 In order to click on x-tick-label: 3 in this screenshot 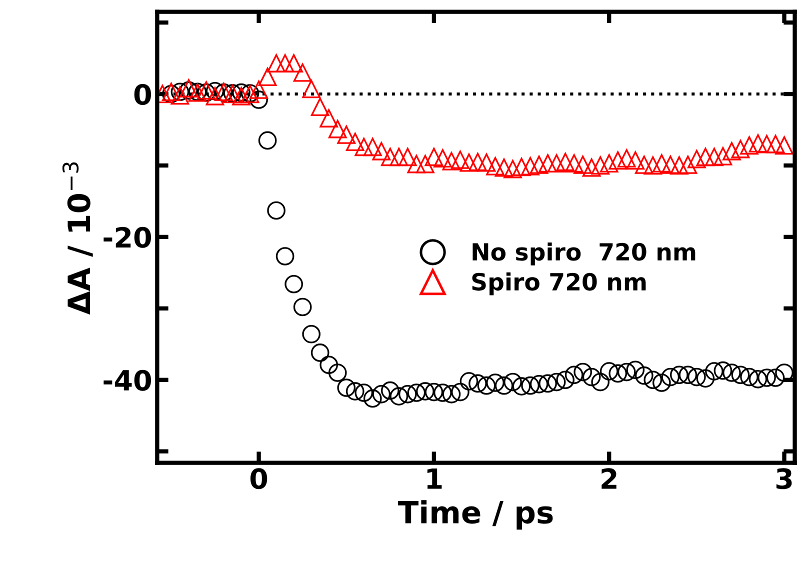, I will do `click(784, 479)`.